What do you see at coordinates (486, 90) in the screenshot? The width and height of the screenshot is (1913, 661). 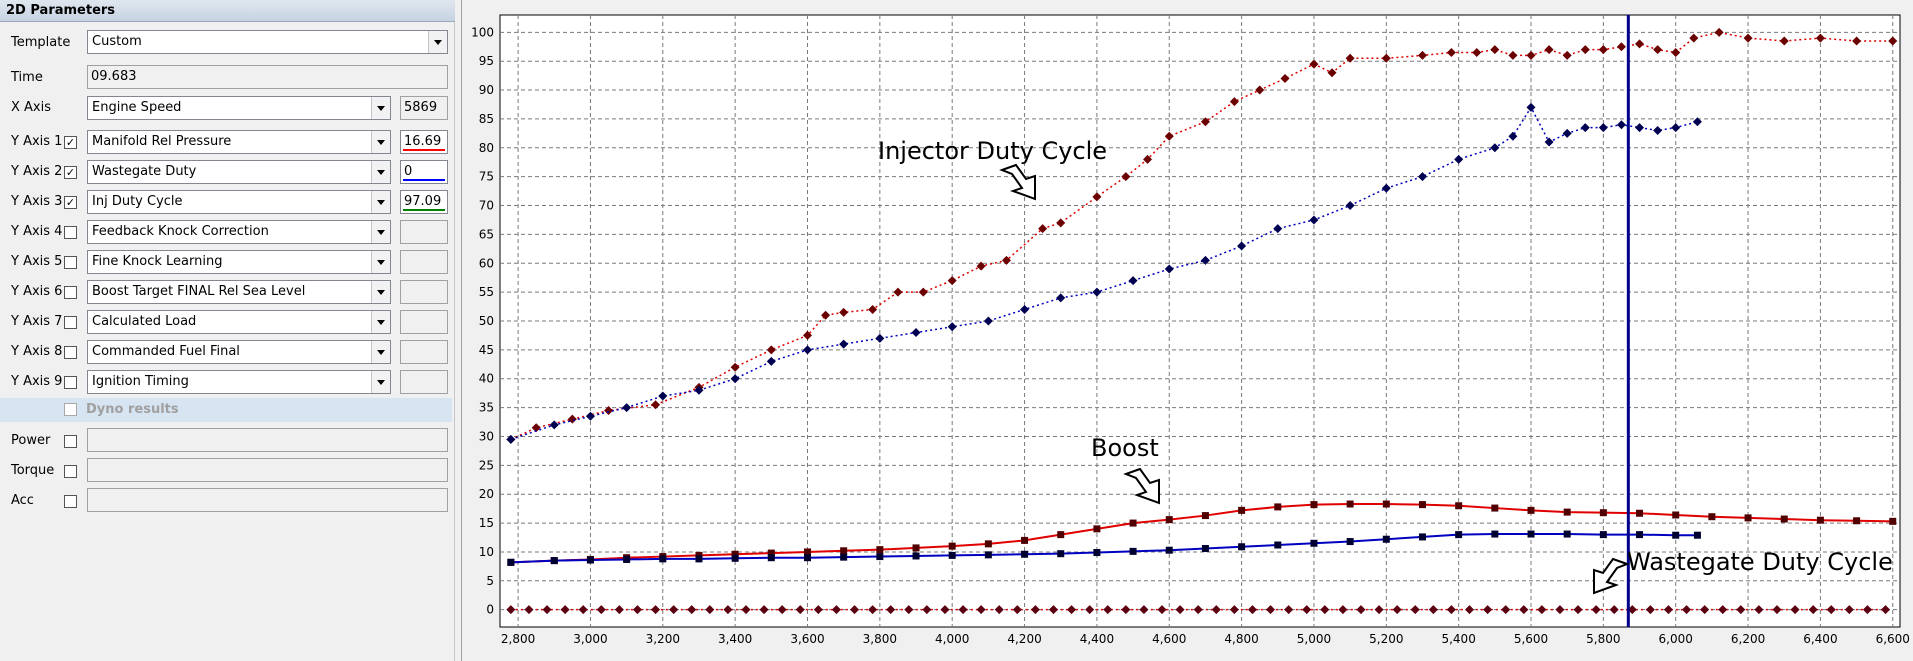 I see `y-tick-label: 90` at bounding box center [486, 90].